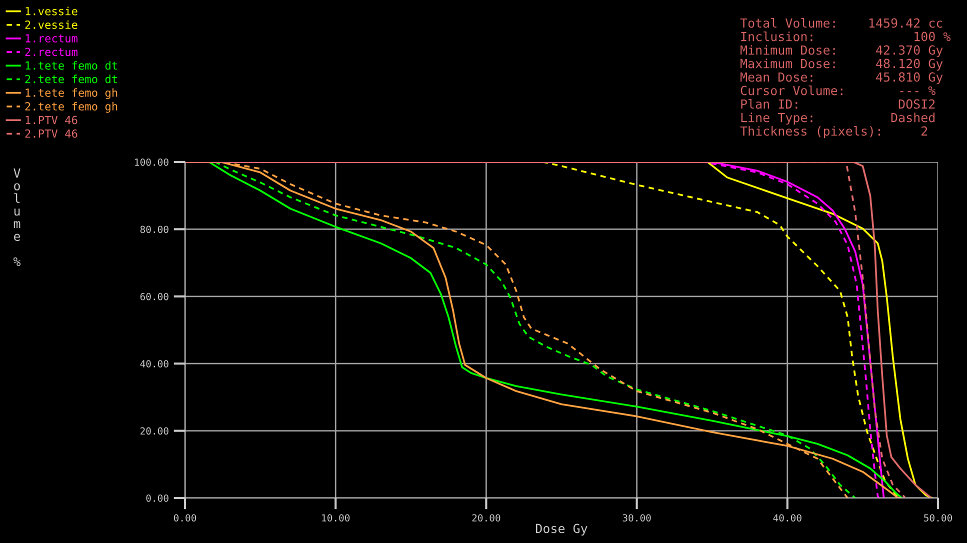 This screenshot has width=967, height=543. Describe the element at coordinates (938, 518) in the screenshot. I see `x-tick-label: 50.00` at that location.